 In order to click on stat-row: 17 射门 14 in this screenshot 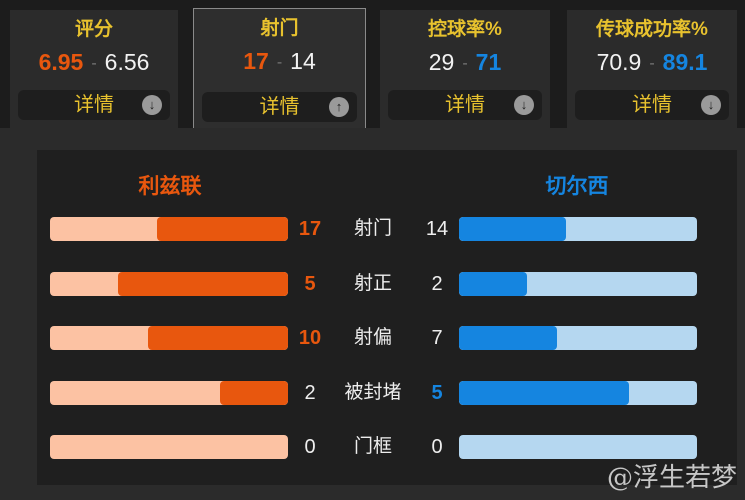, I will do `click(372, 229)`.